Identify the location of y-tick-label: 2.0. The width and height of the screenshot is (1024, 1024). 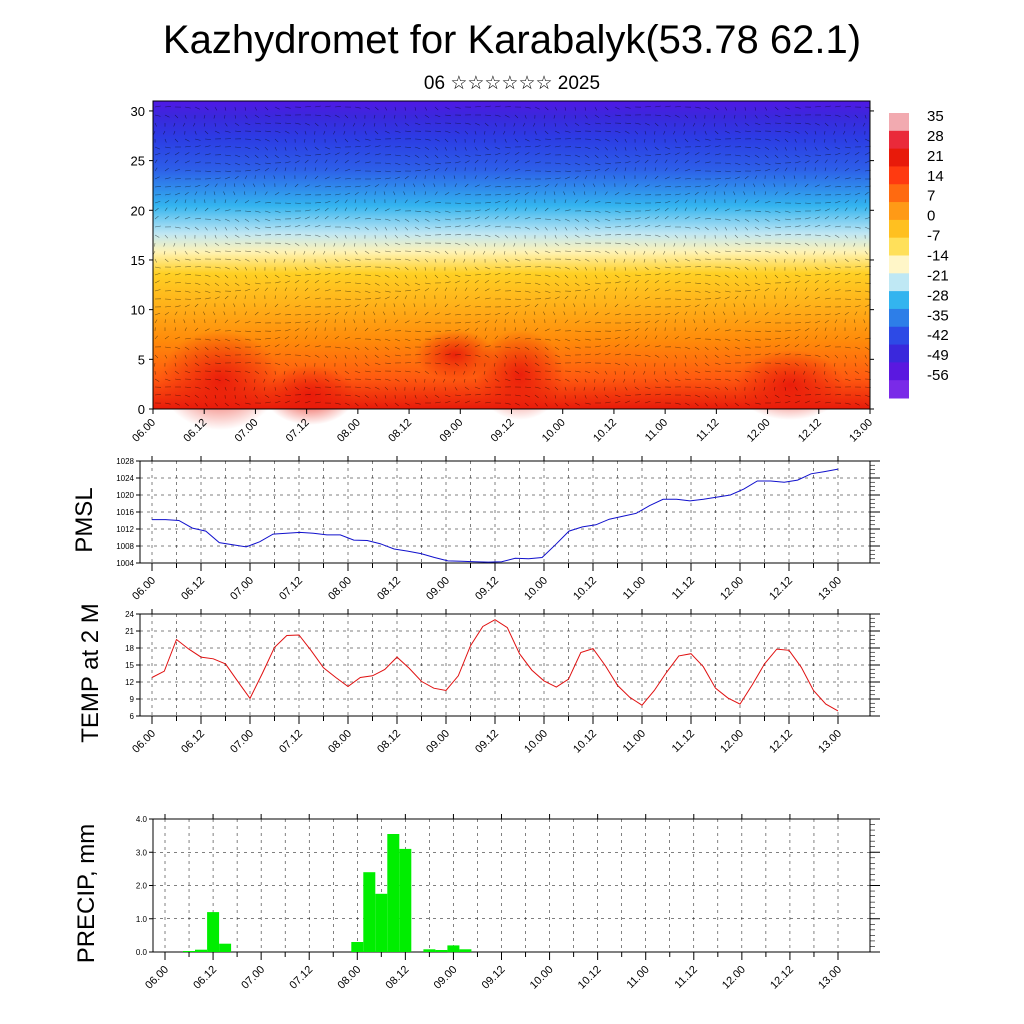
(142, 886).